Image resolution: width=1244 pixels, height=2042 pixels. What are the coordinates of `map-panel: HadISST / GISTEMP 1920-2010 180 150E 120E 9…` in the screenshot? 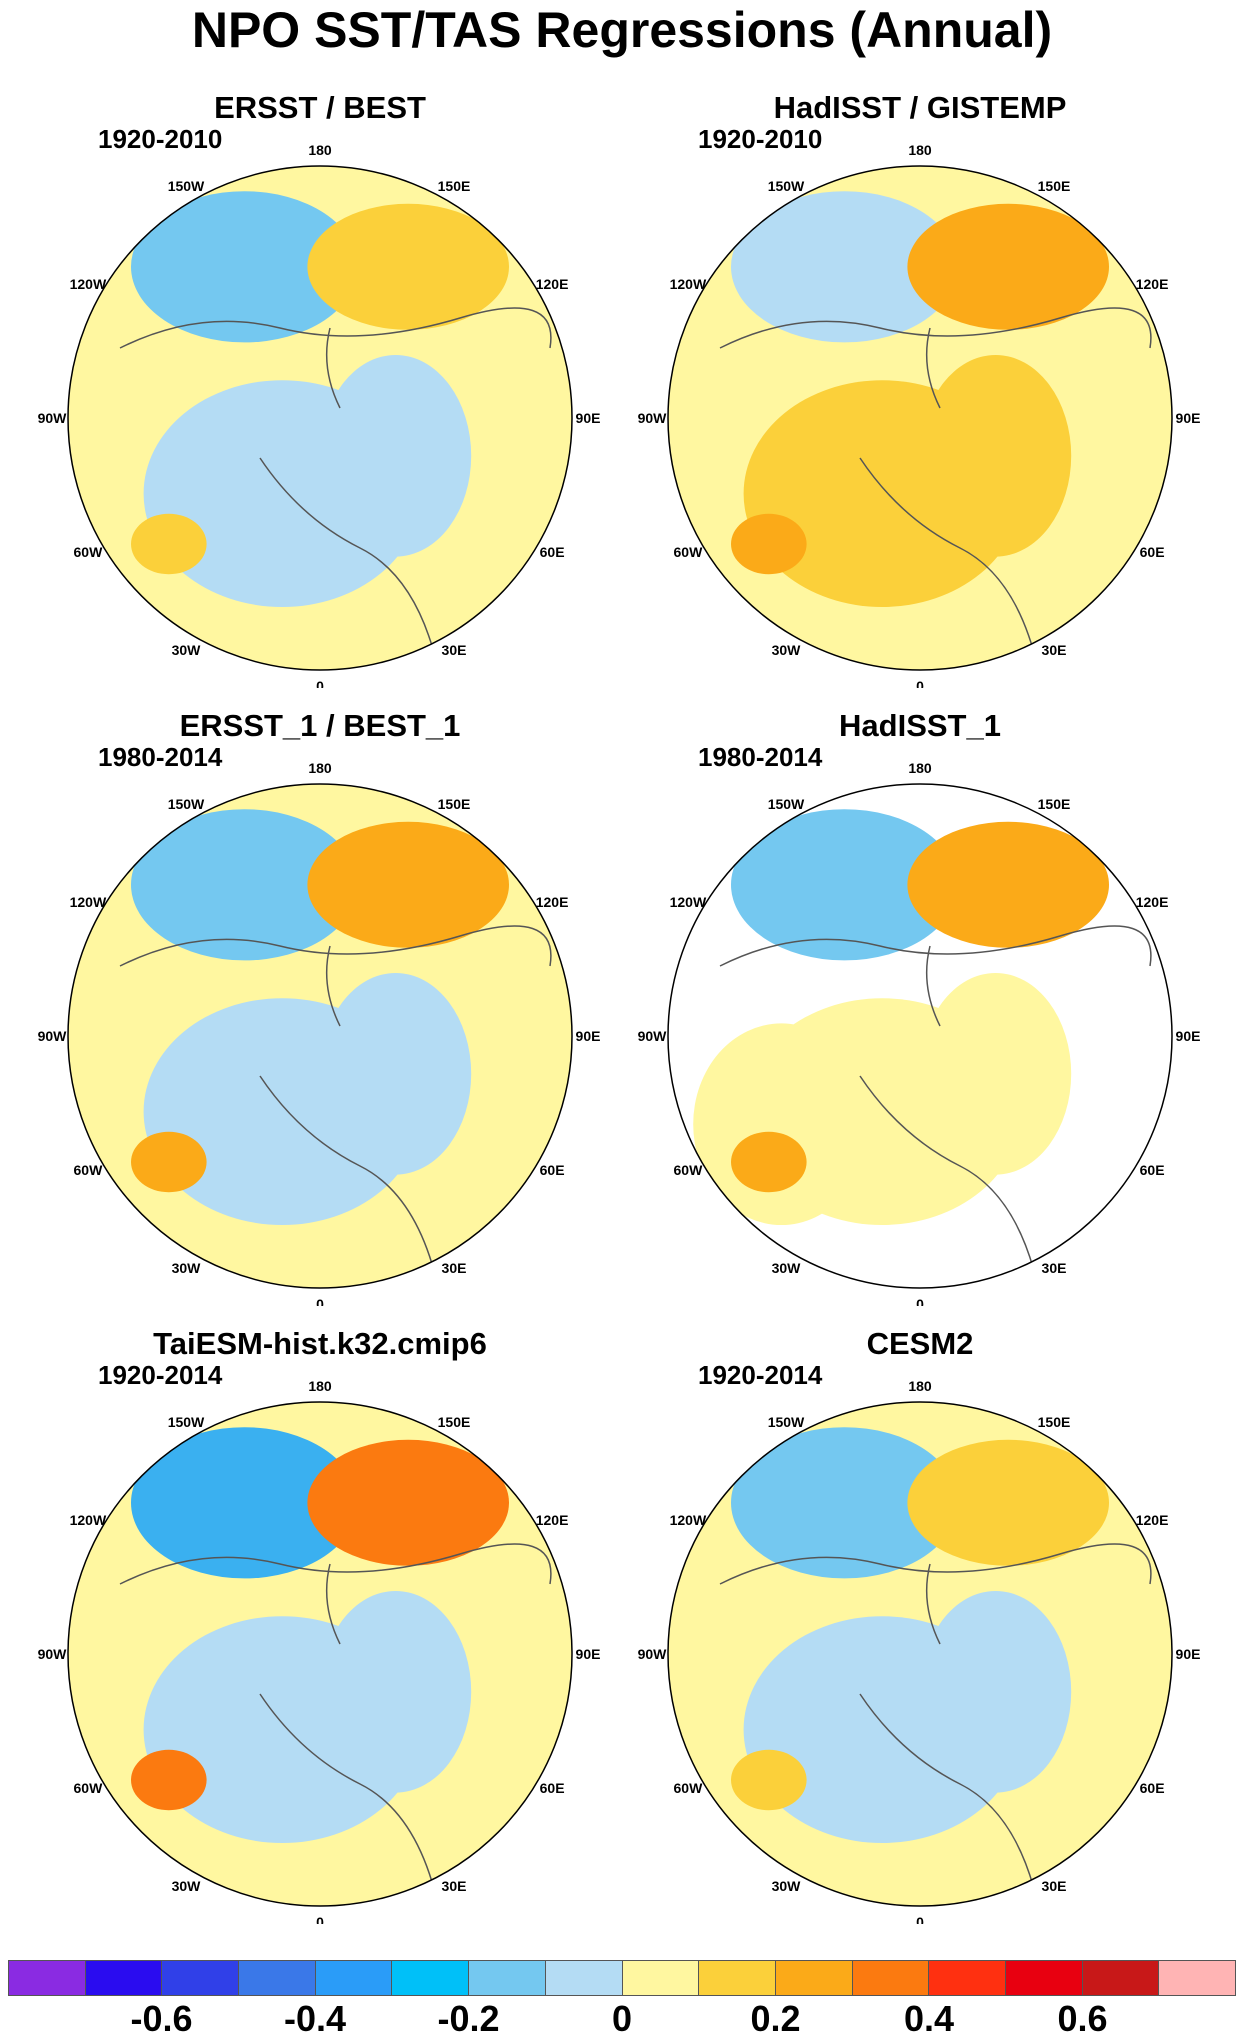 It's located at (920, 388).